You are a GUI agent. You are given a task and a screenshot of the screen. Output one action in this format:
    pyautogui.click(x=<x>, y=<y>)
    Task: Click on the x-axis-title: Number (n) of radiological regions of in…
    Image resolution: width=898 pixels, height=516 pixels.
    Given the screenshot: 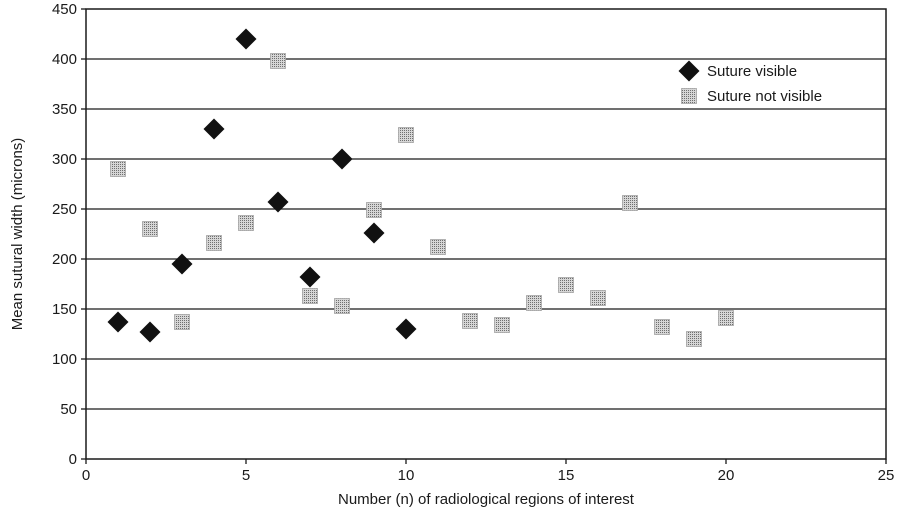 What is the action you would take?
    pyautogui.click(x=486, y=499)
    